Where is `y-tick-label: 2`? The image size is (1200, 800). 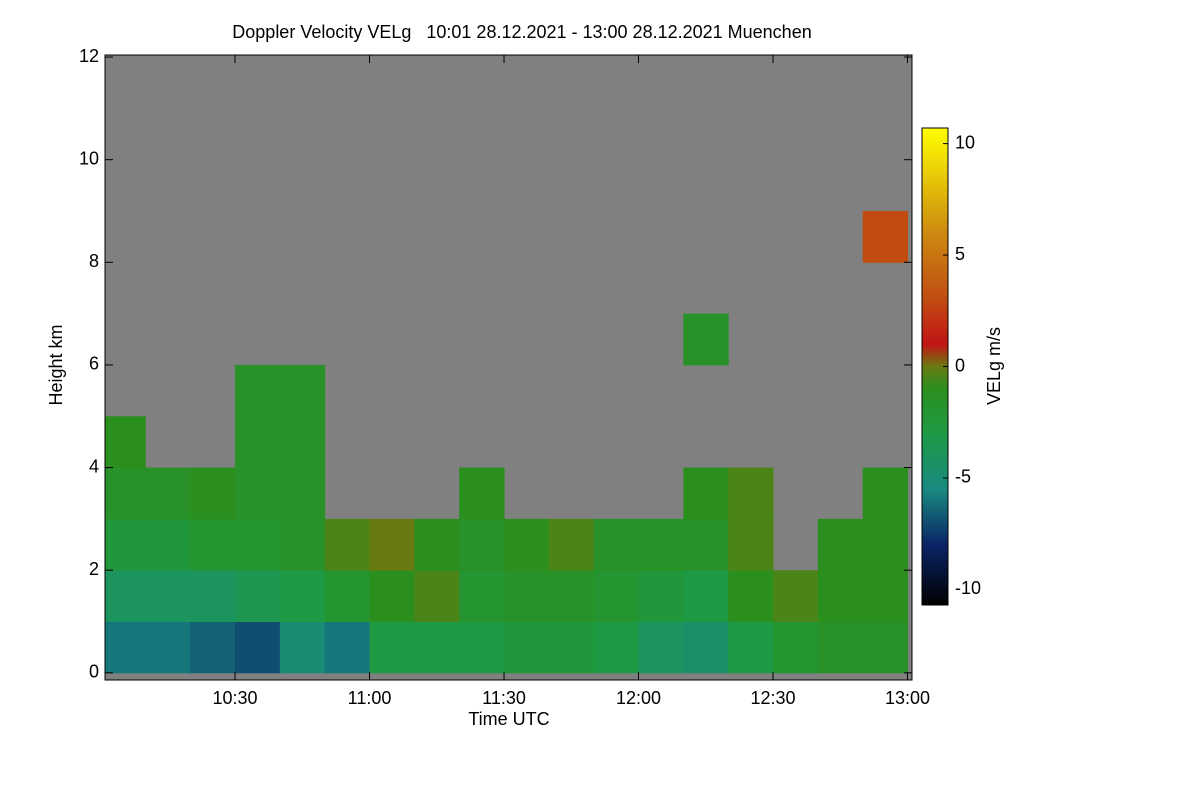 y-tick-label: 2 is located at coordinates (94, 569).